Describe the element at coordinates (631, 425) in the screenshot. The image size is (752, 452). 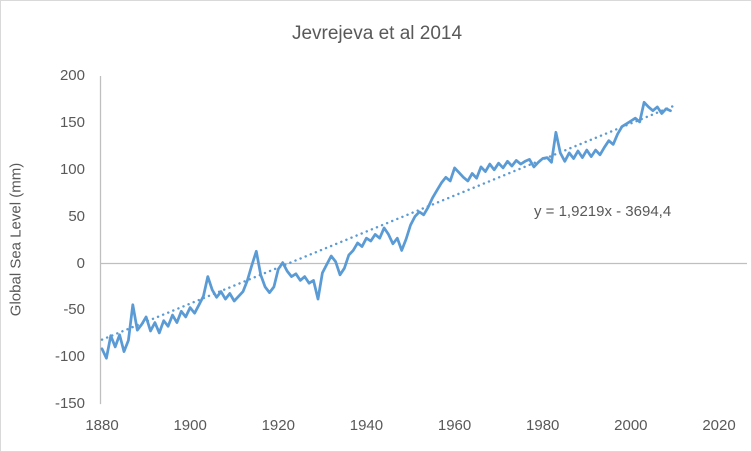
I see `x-tick-label: 2000` at that location.